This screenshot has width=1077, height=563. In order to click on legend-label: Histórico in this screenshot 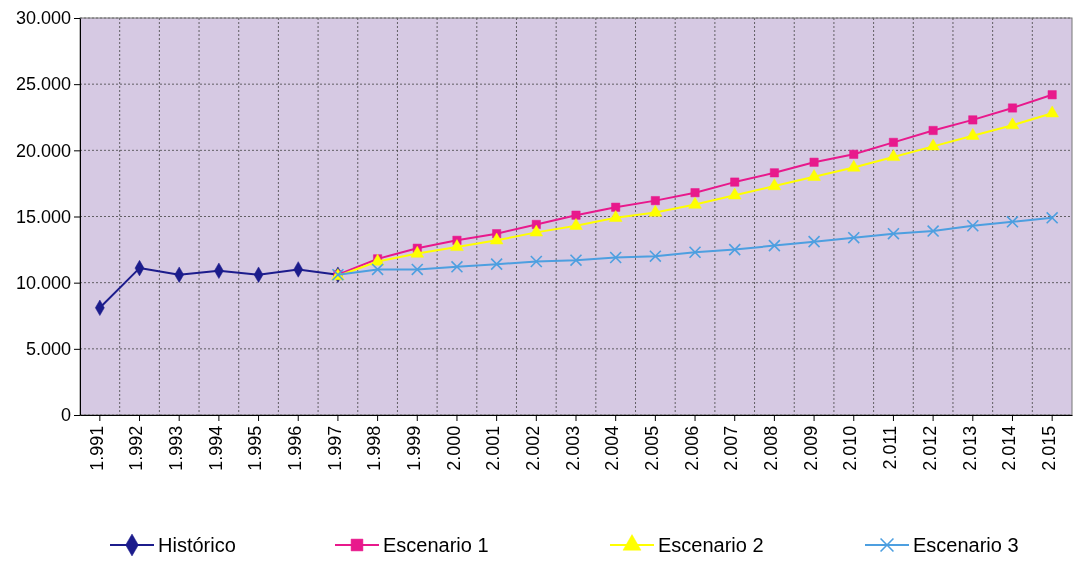, I will do `click(197, 545)`.